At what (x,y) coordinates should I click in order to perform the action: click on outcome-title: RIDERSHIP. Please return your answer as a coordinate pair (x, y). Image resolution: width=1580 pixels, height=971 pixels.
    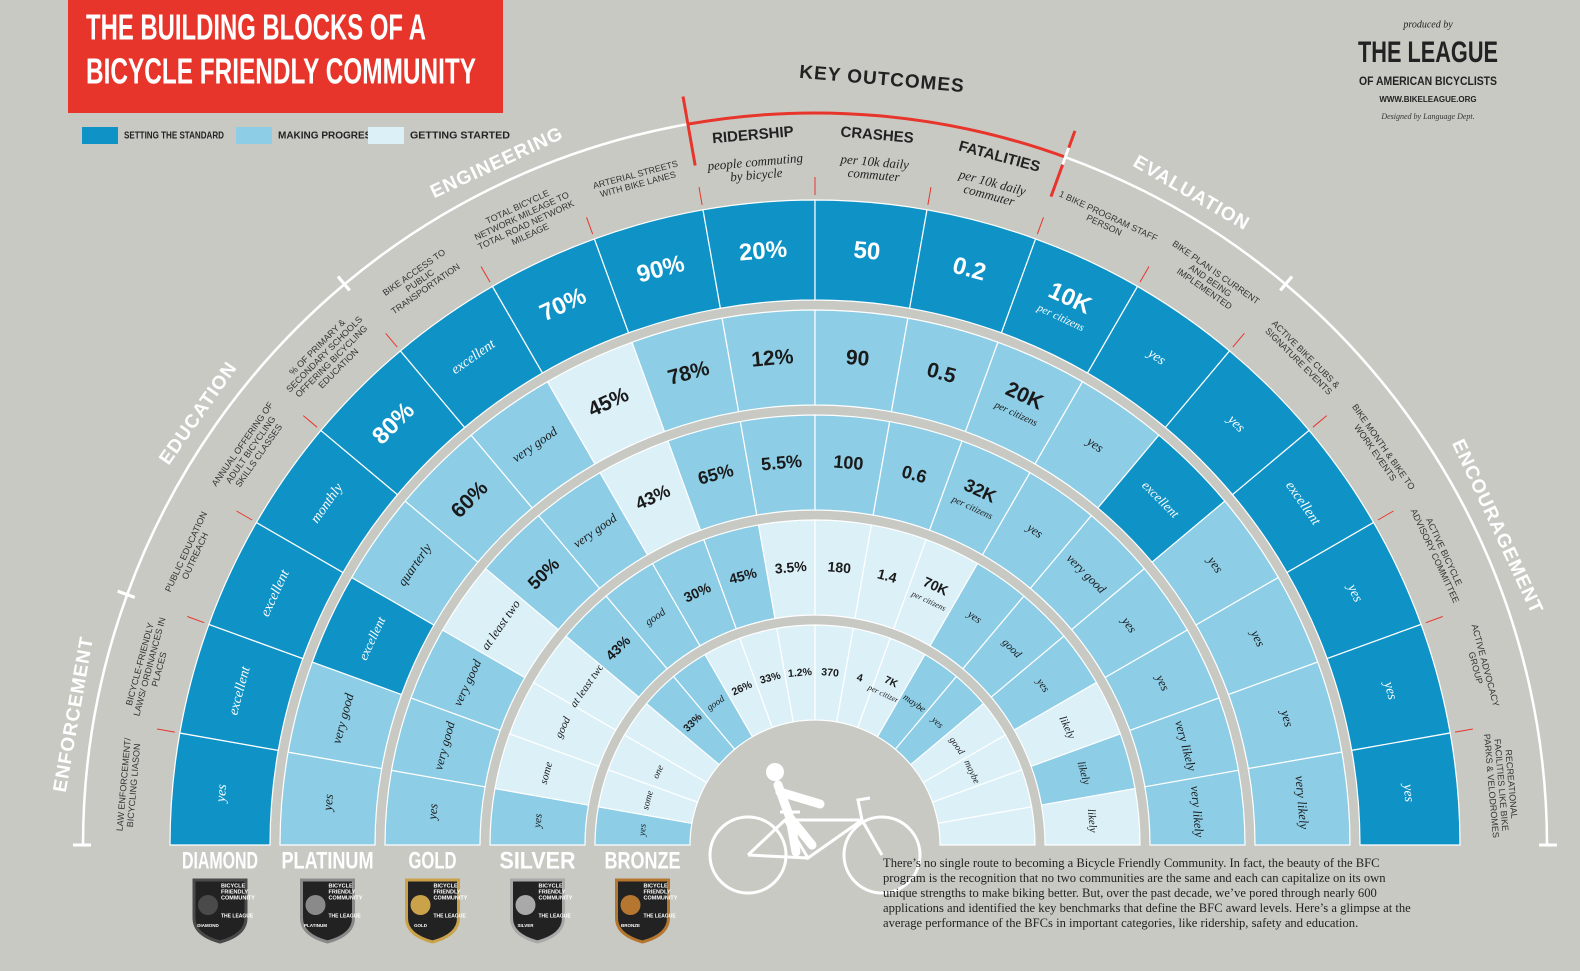
    Looking at the image, I should click on (752, 135).